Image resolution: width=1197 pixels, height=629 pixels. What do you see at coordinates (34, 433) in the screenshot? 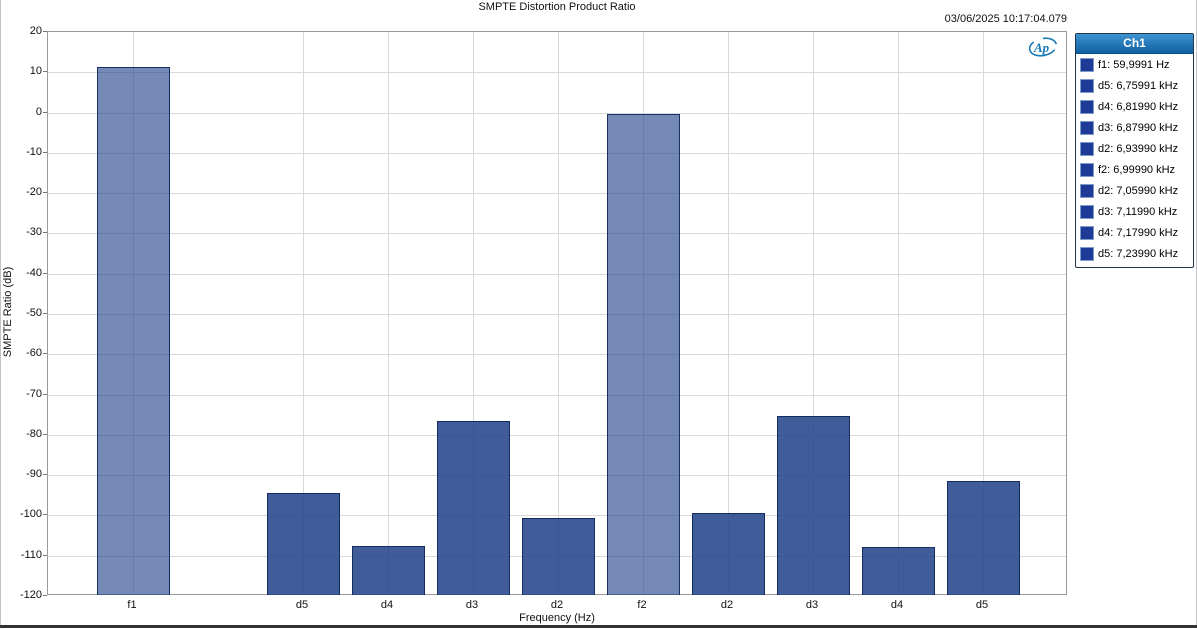
I see `y-tick-label: -80` at bounding box center [34, 433].